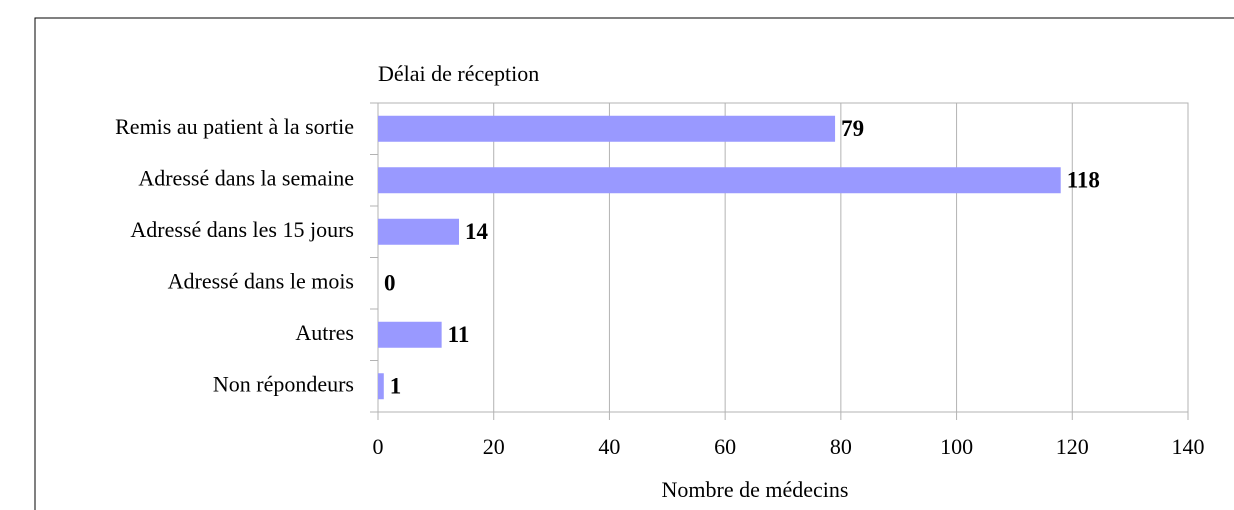 This screenshot has width=1234, height=510. I want to click on x-tick-label: 140, so click(1188, 446).